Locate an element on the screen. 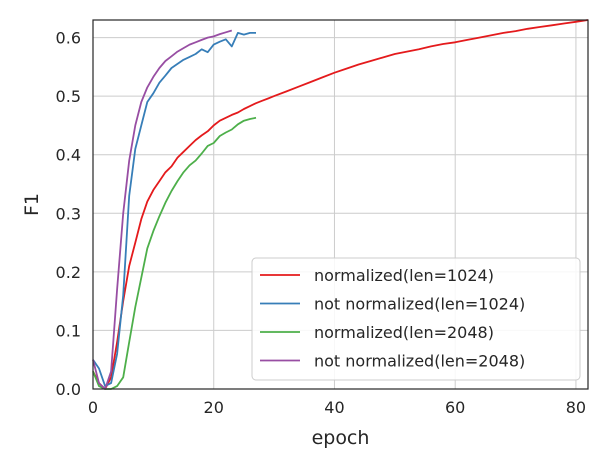 This screenshot has width=609, height=470. x-tick-label: 0 is located at coordinates (93, 407).